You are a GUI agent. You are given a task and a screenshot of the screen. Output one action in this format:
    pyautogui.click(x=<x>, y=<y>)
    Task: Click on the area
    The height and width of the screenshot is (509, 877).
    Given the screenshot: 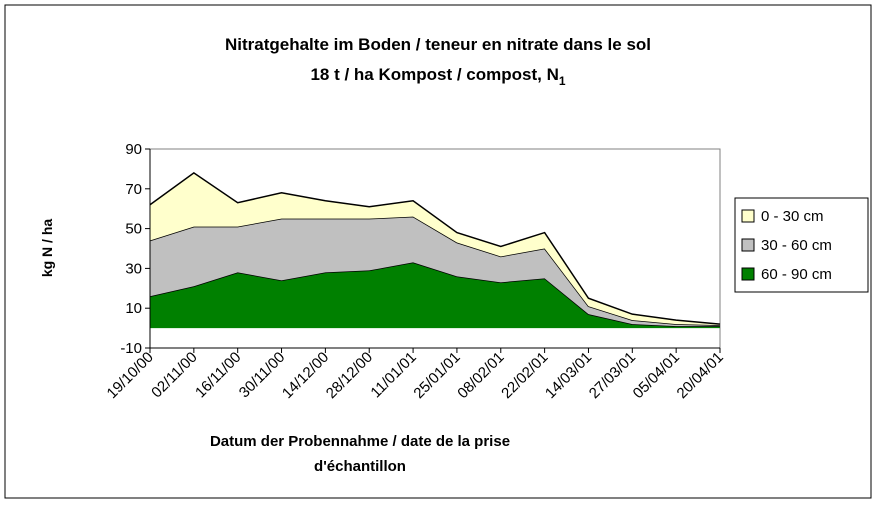 What is the action you would take?
    pyautogui.click(x=435, y=271)
    